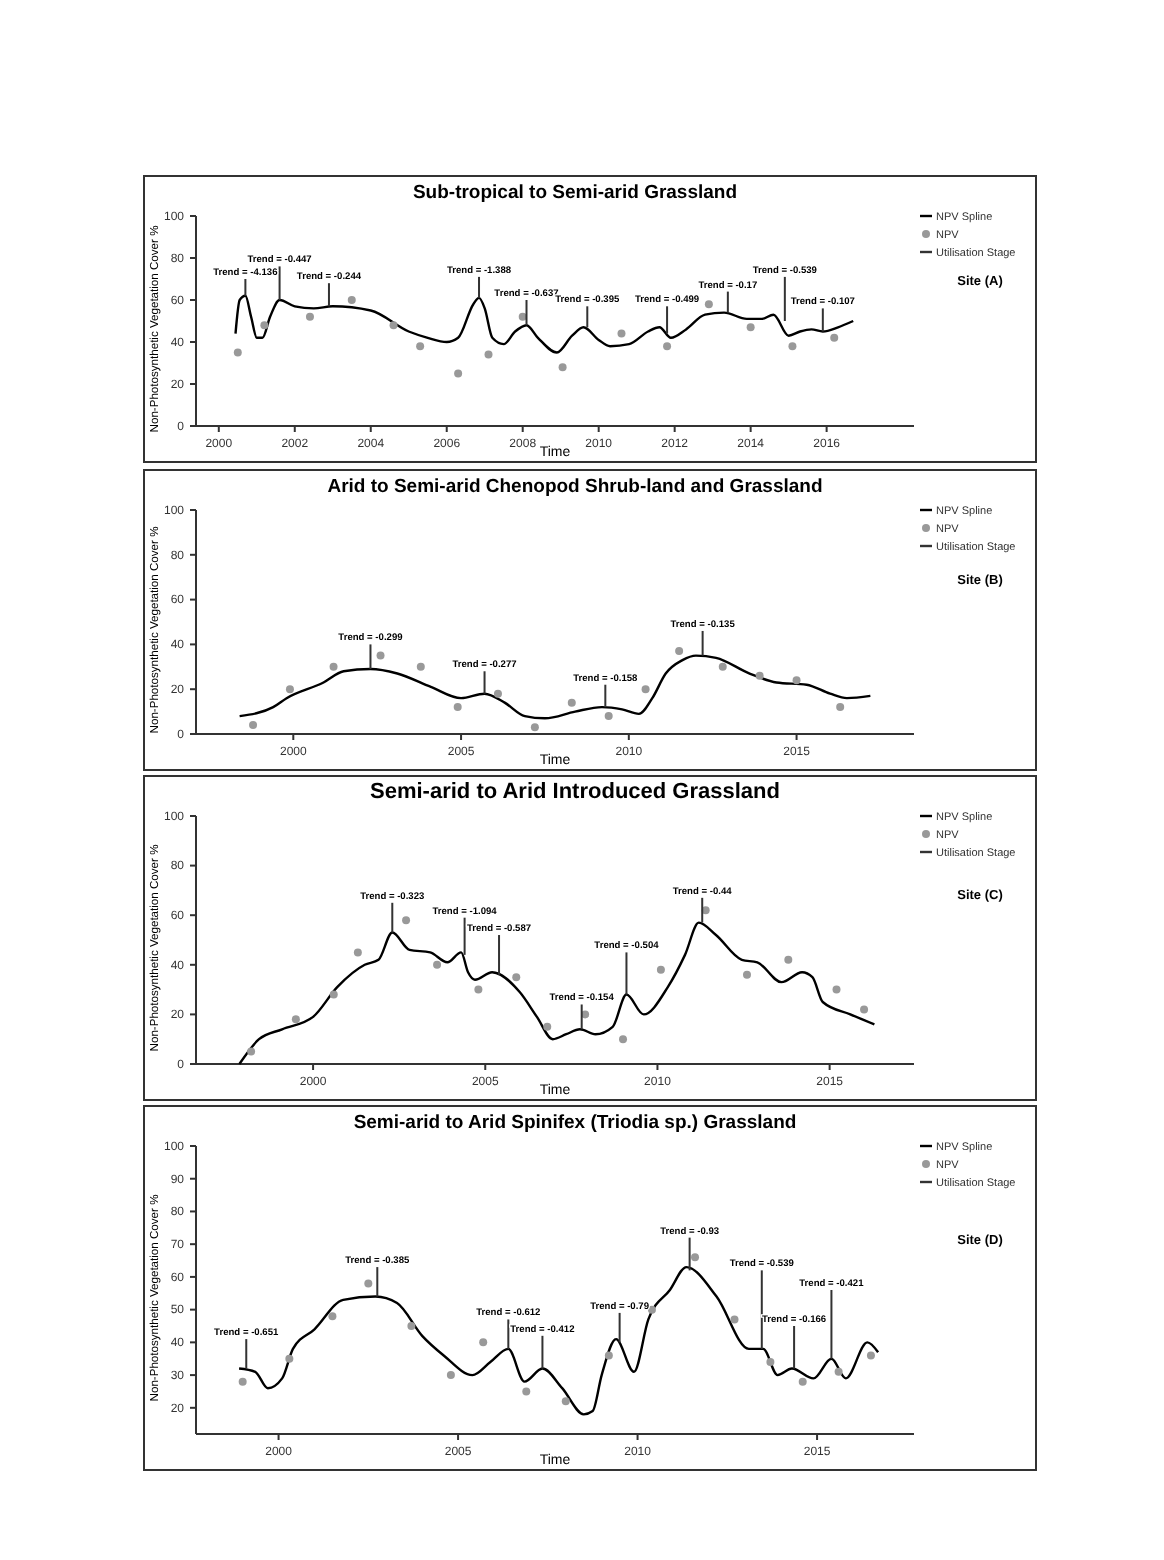 The image size is (1164, 1560). What do you see at coordinates (575, 487) in the screenshot?
I see `chart-title: Arid to Semi-arid Chenopod Shrub-land and Grassland` at bounding box center [575, 487].